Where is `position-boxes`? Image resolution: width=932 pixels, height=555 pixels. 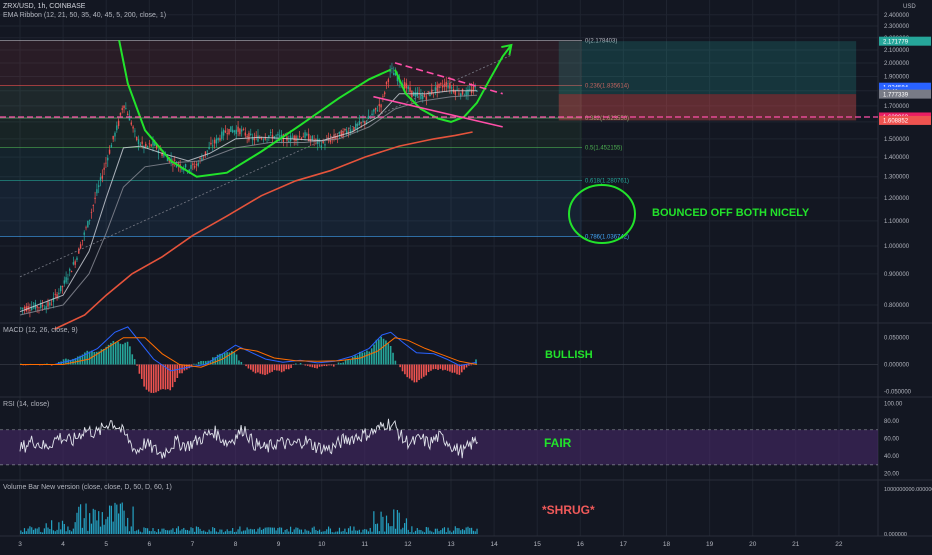 position-boxes is located at coordinates (707, 80).